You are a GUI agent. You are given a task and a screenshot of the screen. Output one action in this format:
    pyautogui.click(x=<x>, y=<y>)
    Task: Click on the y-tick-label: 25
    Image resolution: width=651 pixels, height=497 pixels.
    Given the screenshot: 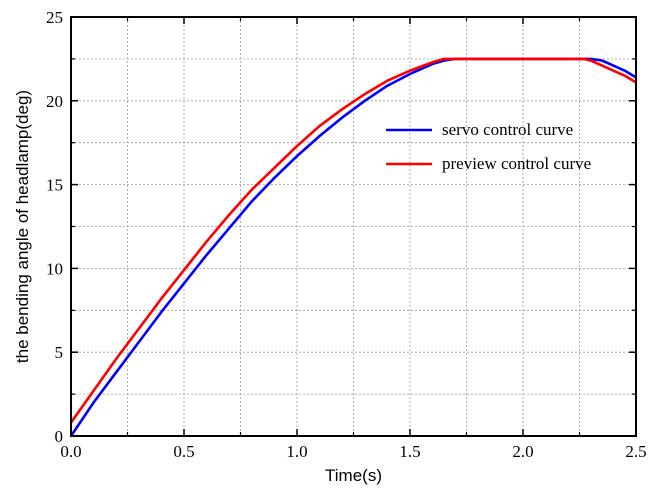 What is the action you would take?
    pyautogui.click(x=54, y=17)
    